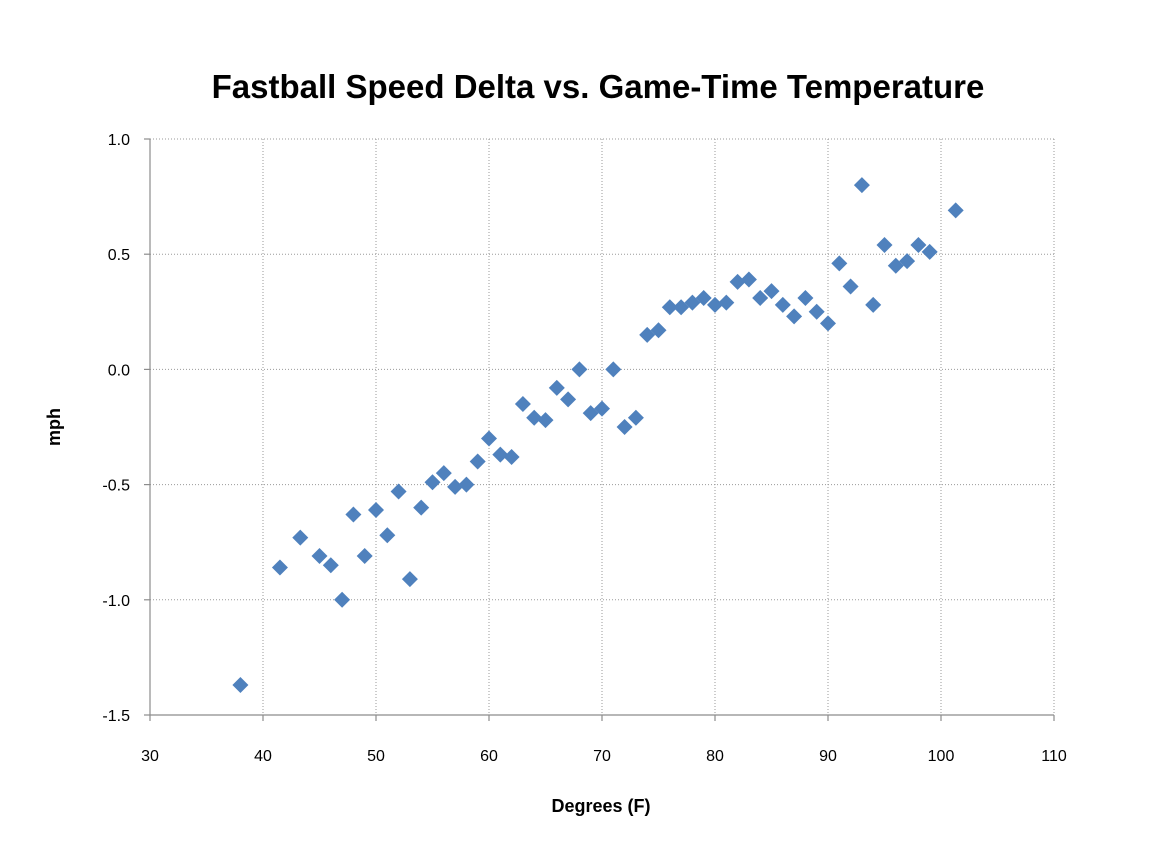  I want to click on x-tick-label: 80, so click(715, 756).